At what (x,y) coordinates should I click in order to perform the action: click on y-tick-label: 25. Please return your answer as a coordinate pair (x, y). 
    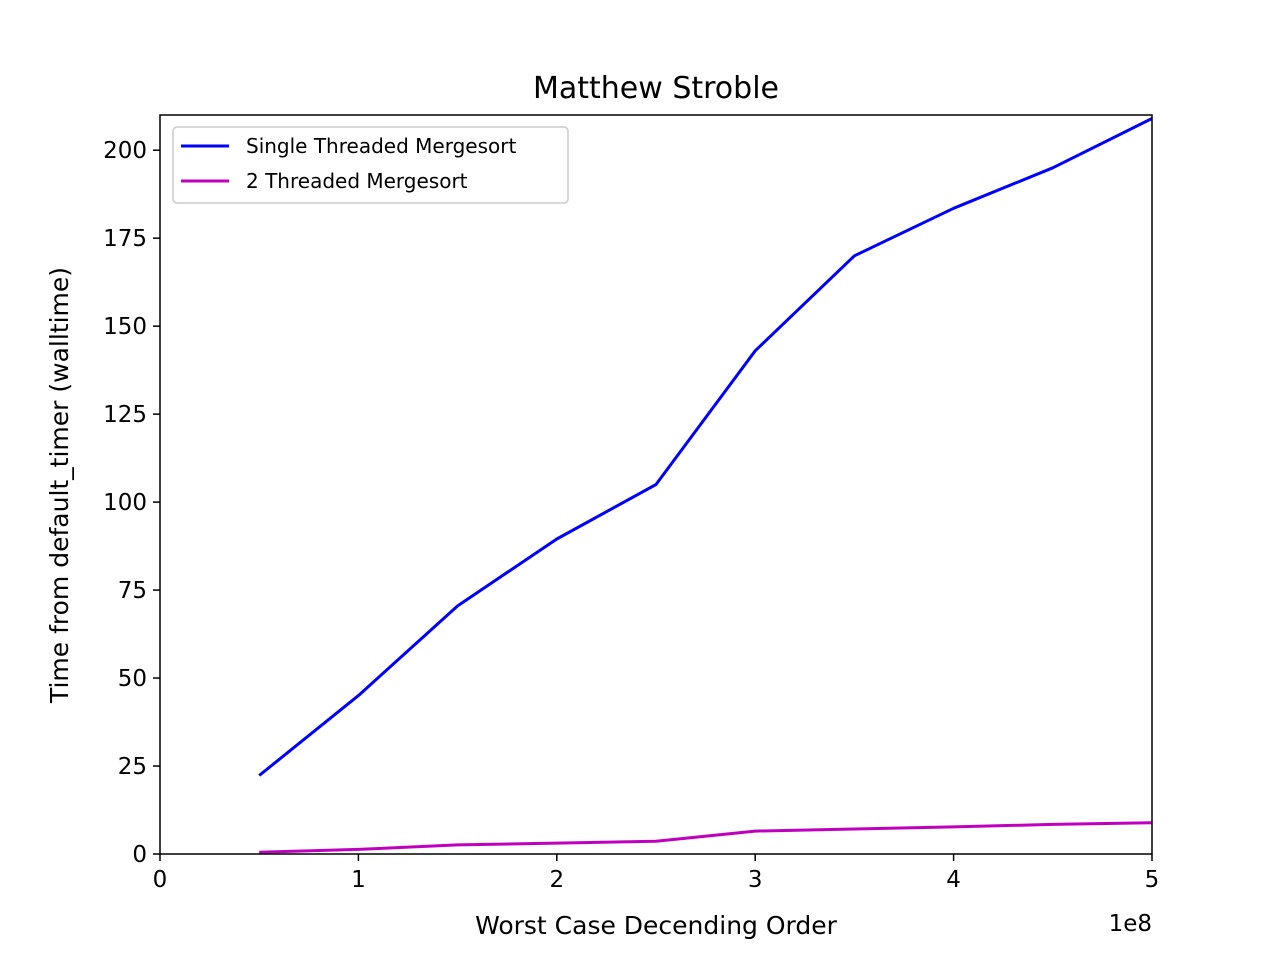
    Looking at the image, I should click on (132, 767).